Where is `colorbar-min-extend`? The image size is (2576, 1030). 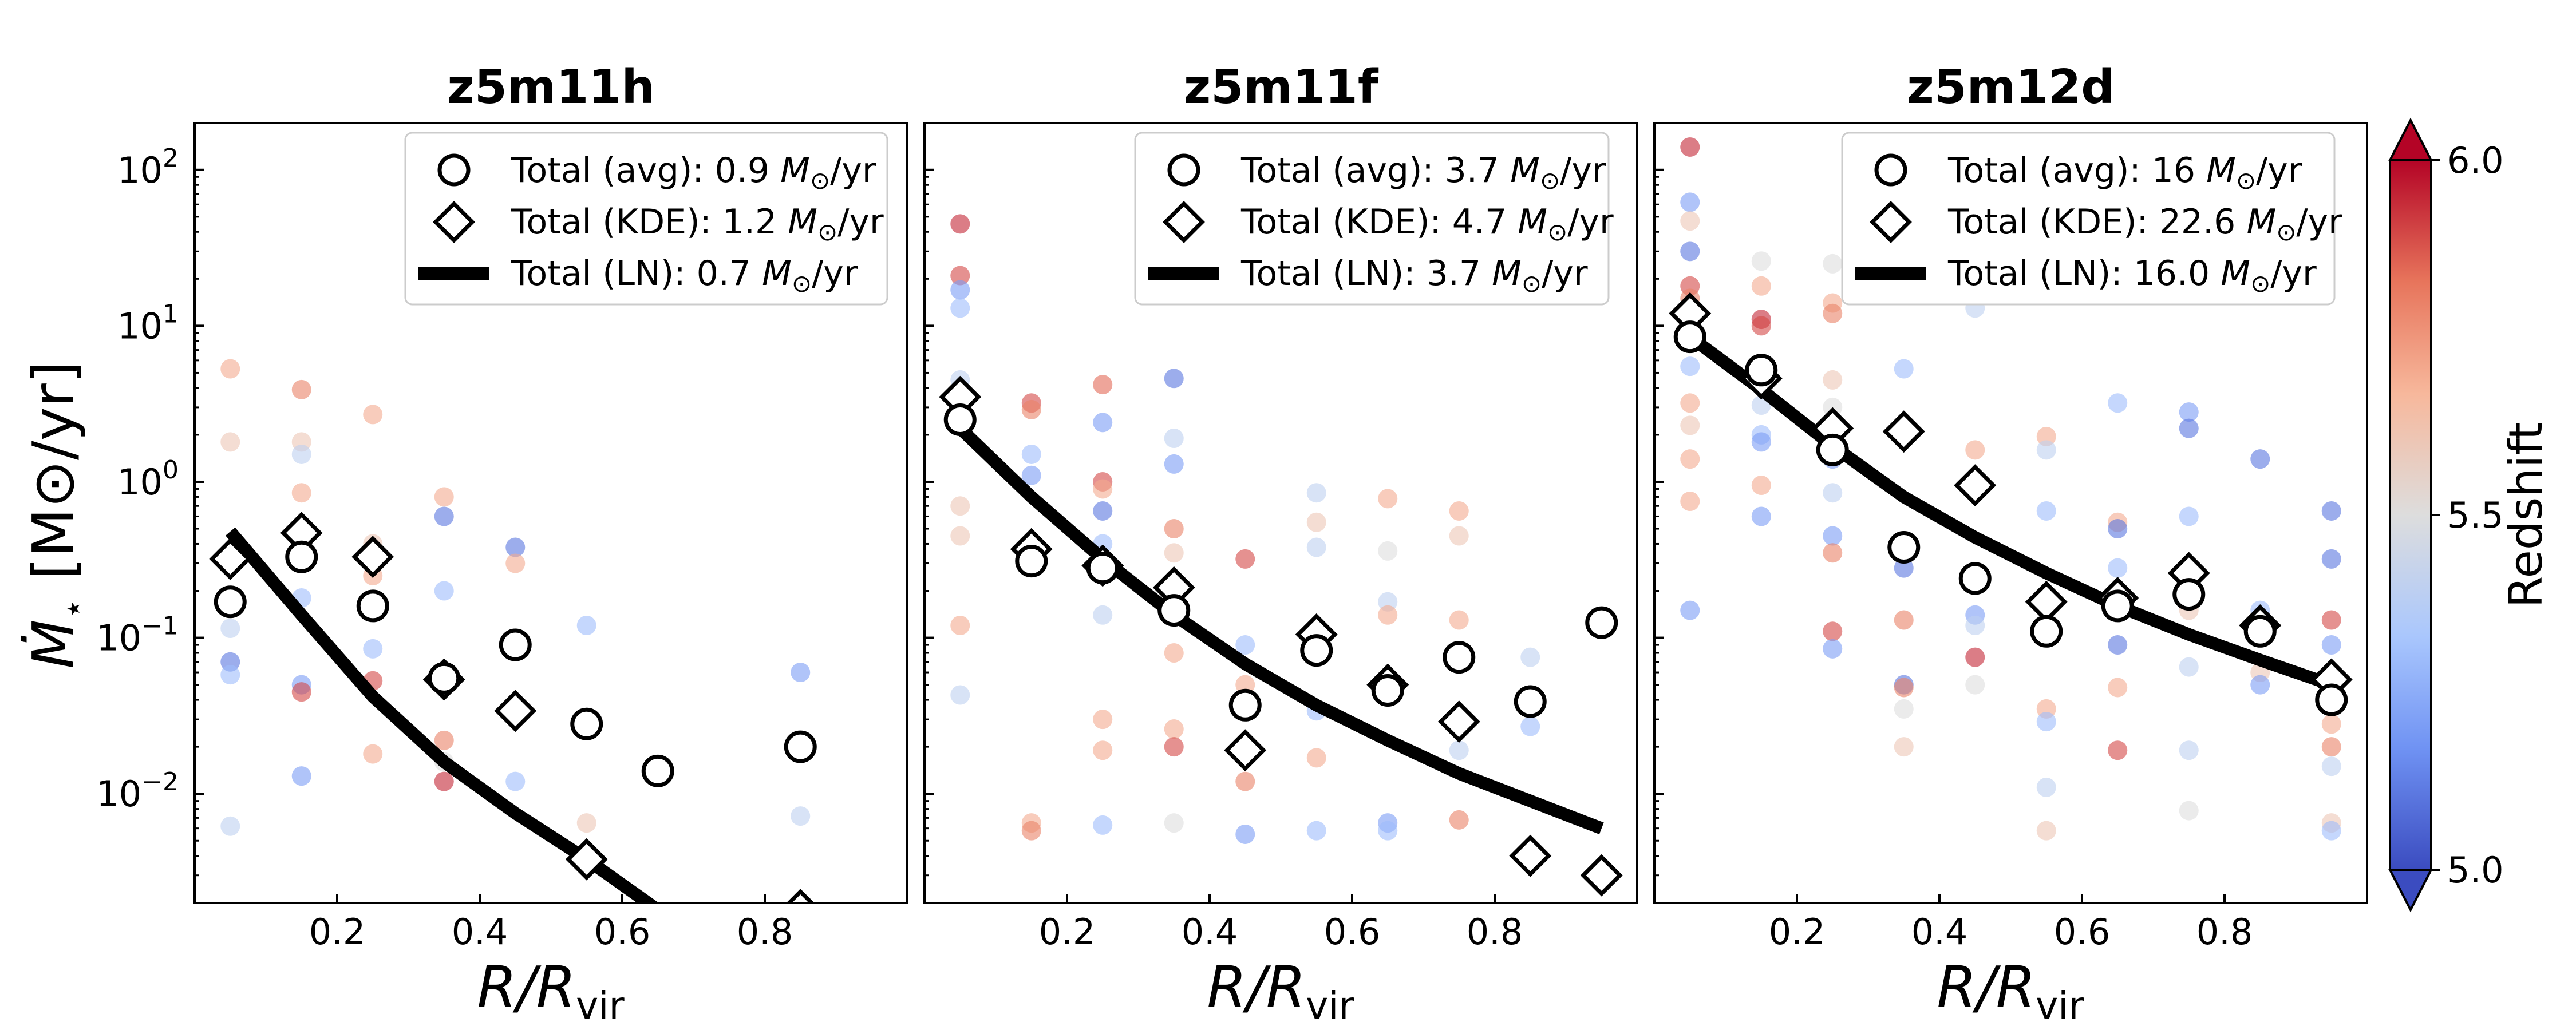 colorbar-min-extend is located at coordinates (2410, 891).